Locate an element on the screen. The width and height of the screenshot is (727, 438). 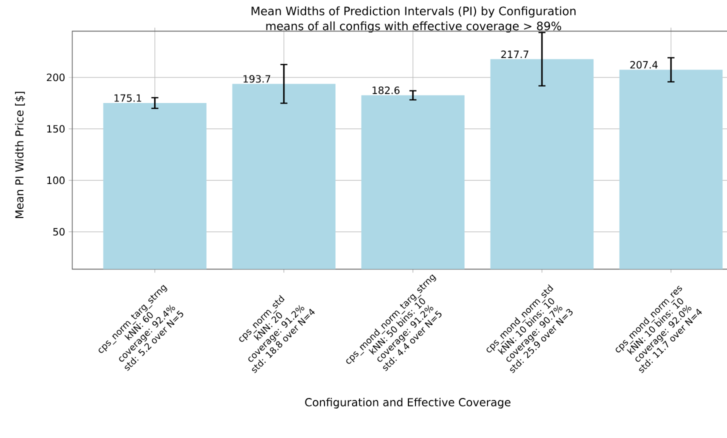
x-axis-title: Configuration and Effective Coverage is located at coordinates (407, 403).